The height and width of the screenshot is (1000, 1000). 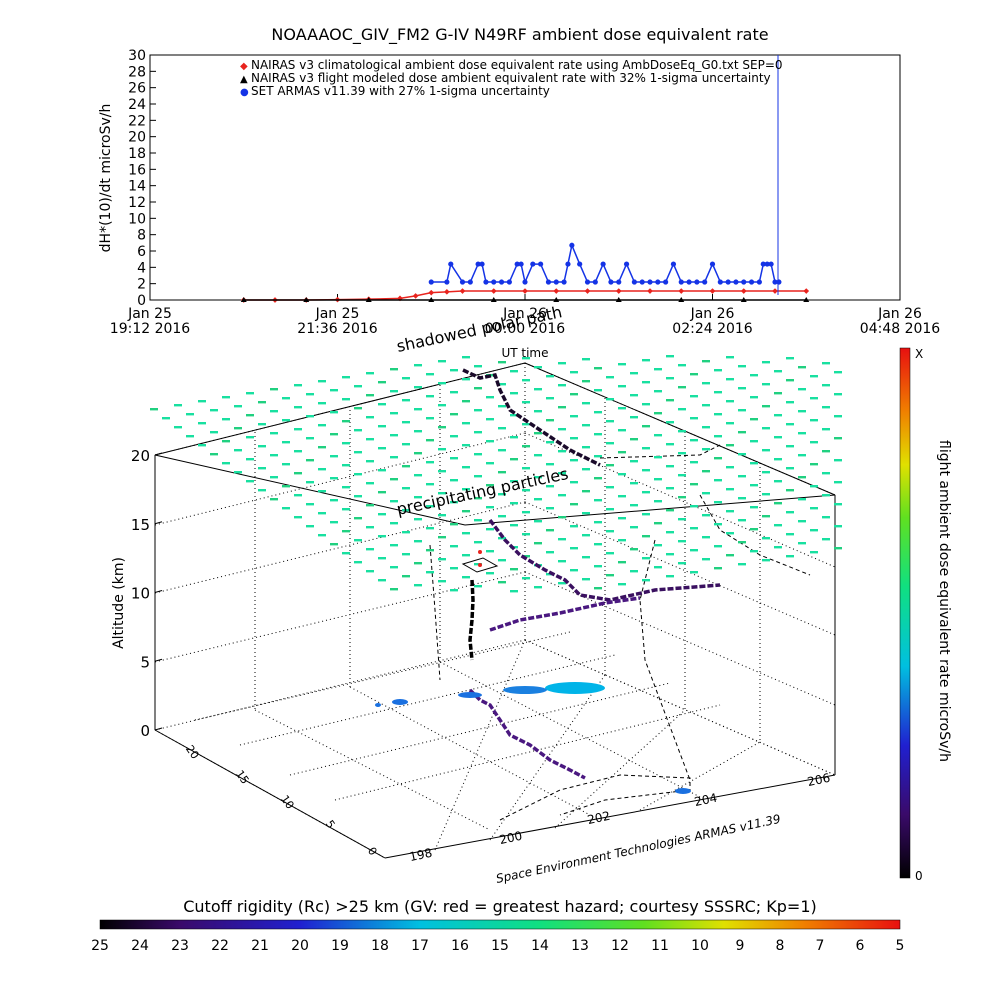 I want to click on longitude-tick-label: 206, so click(x=818, y=780).